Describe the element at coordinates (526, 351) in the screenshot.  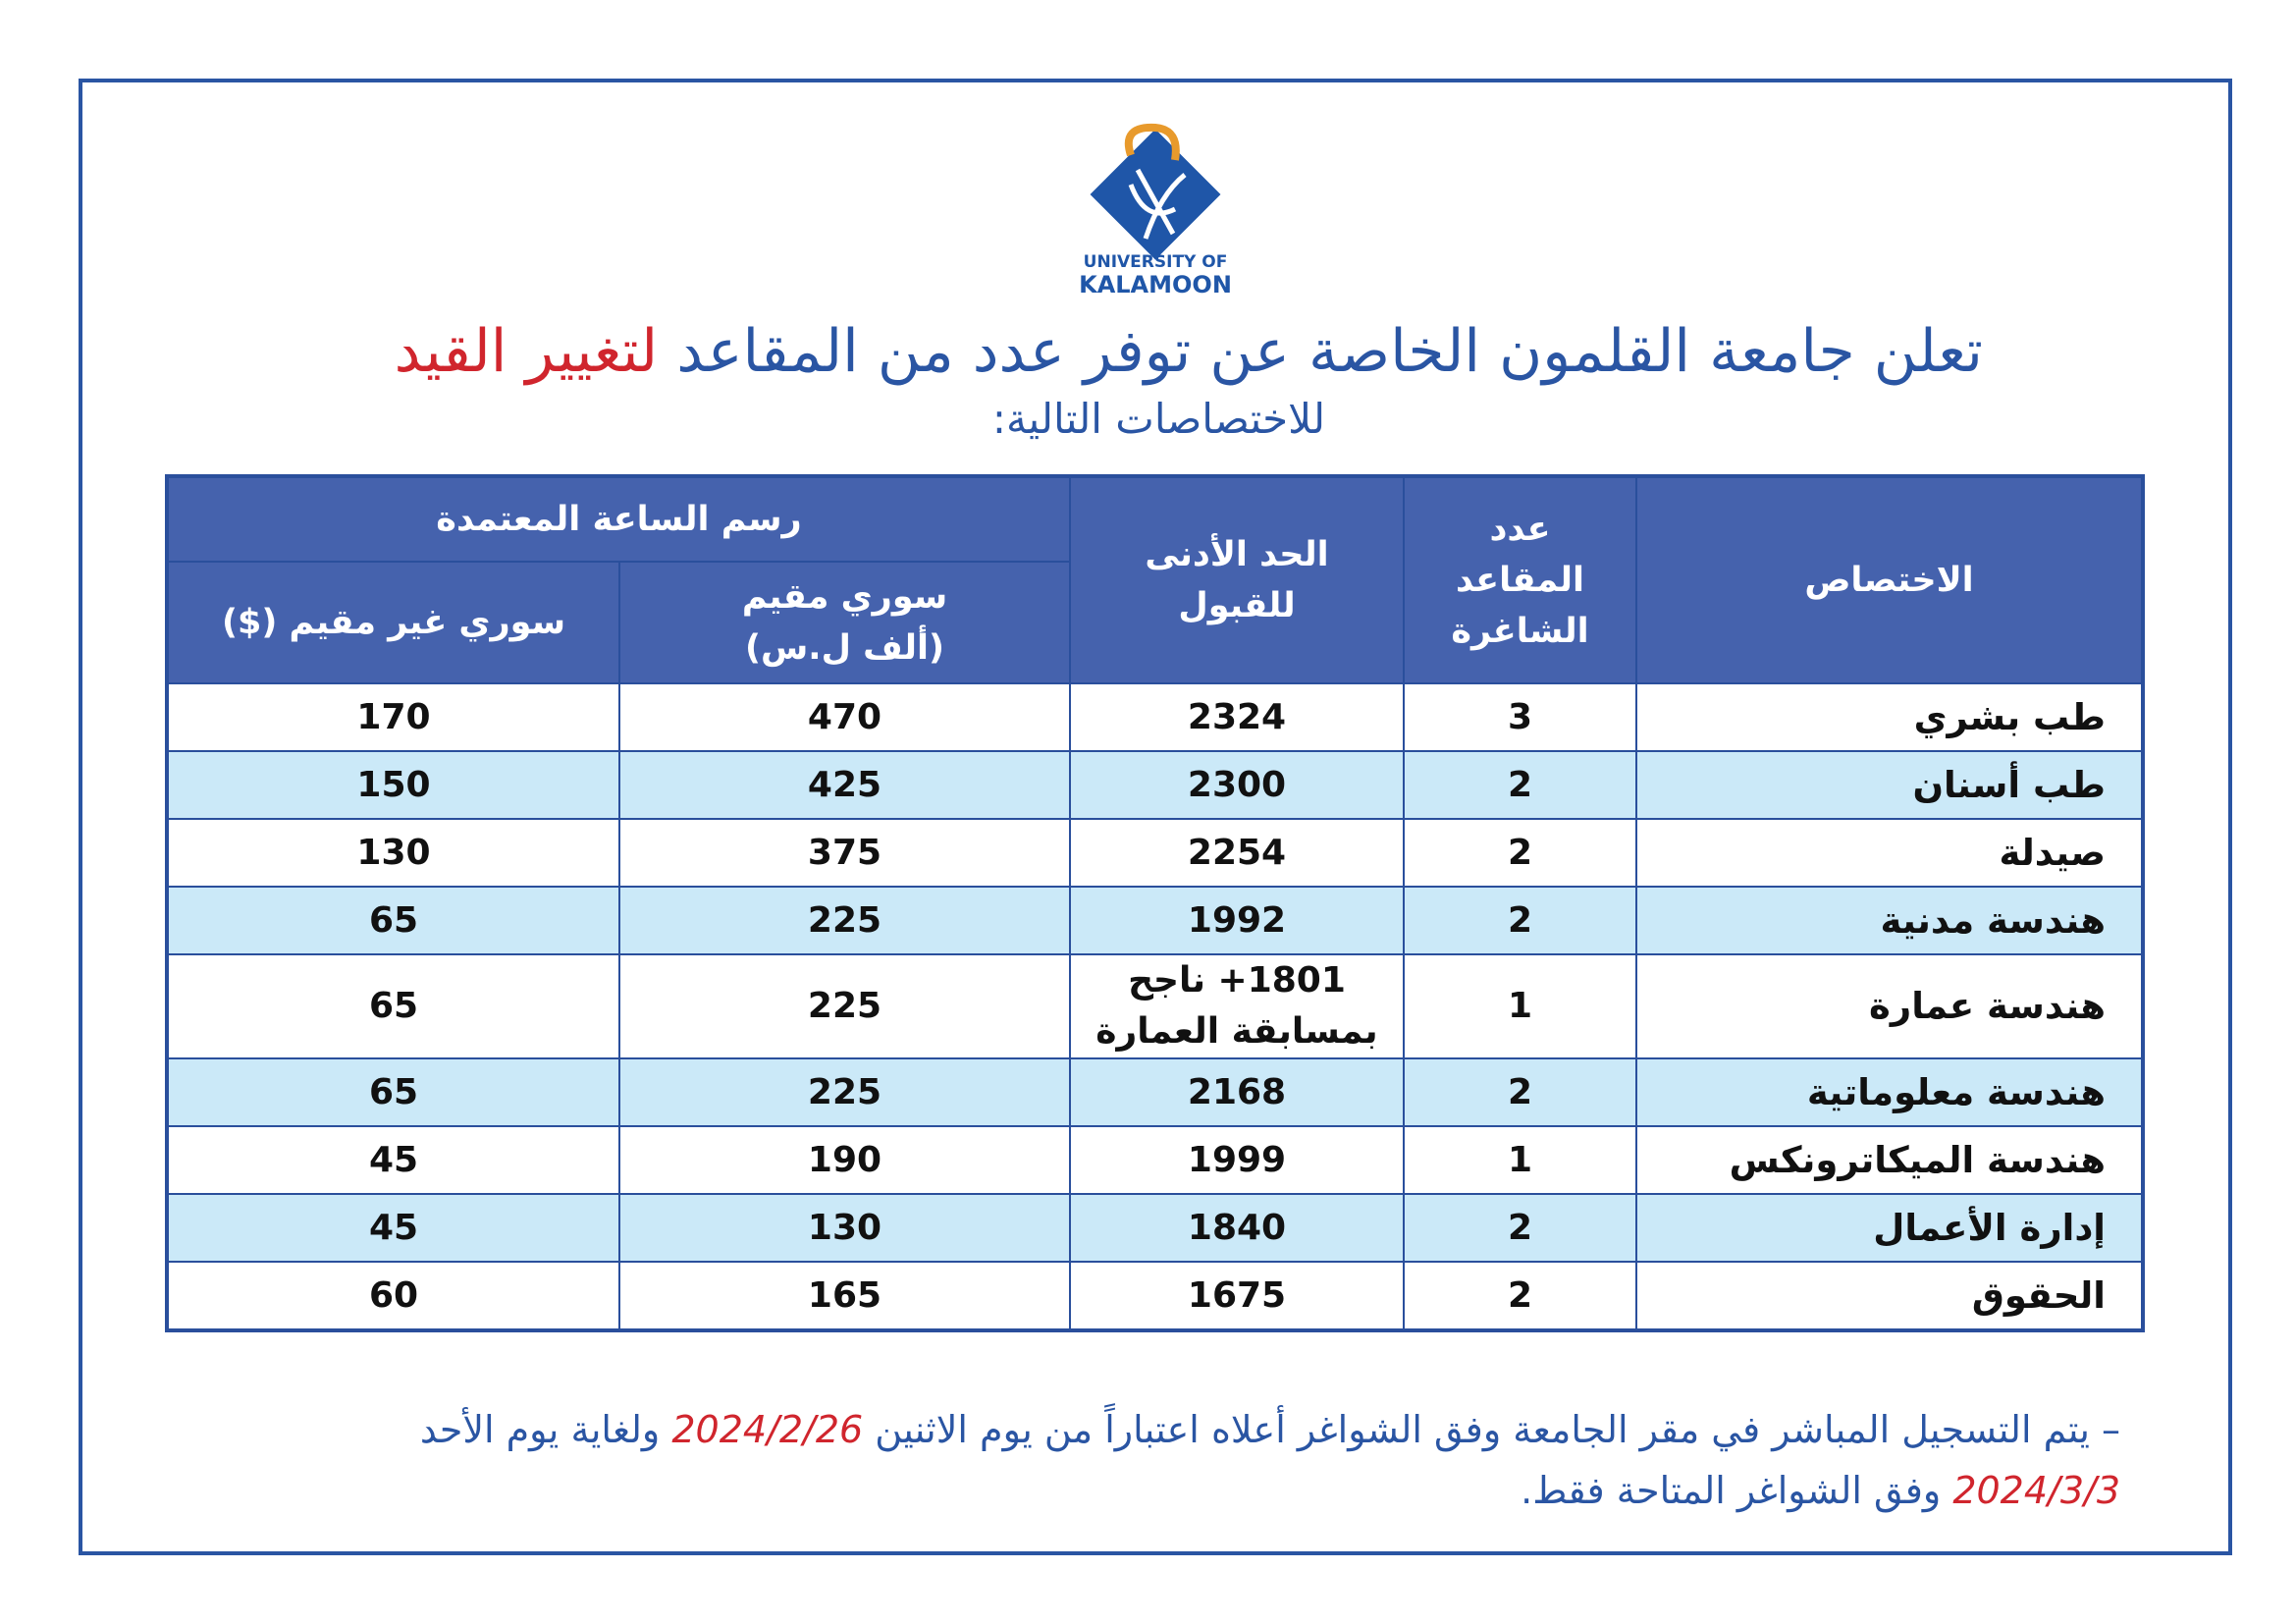
I see `title-highlight: لتغيير القيد` at that location.